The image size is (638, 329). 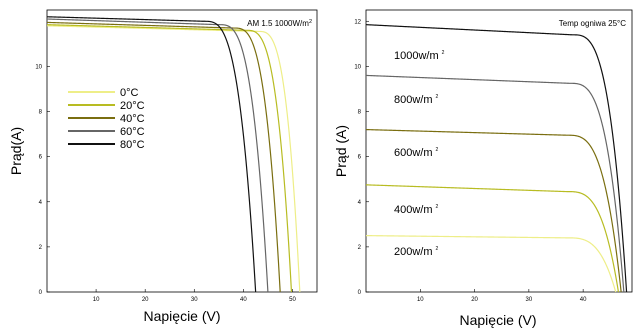 What do you see at coordinates (419, 56) in the screenshot?
I see `series-label: 1000w/m 2` at bounding box center [419, 56].